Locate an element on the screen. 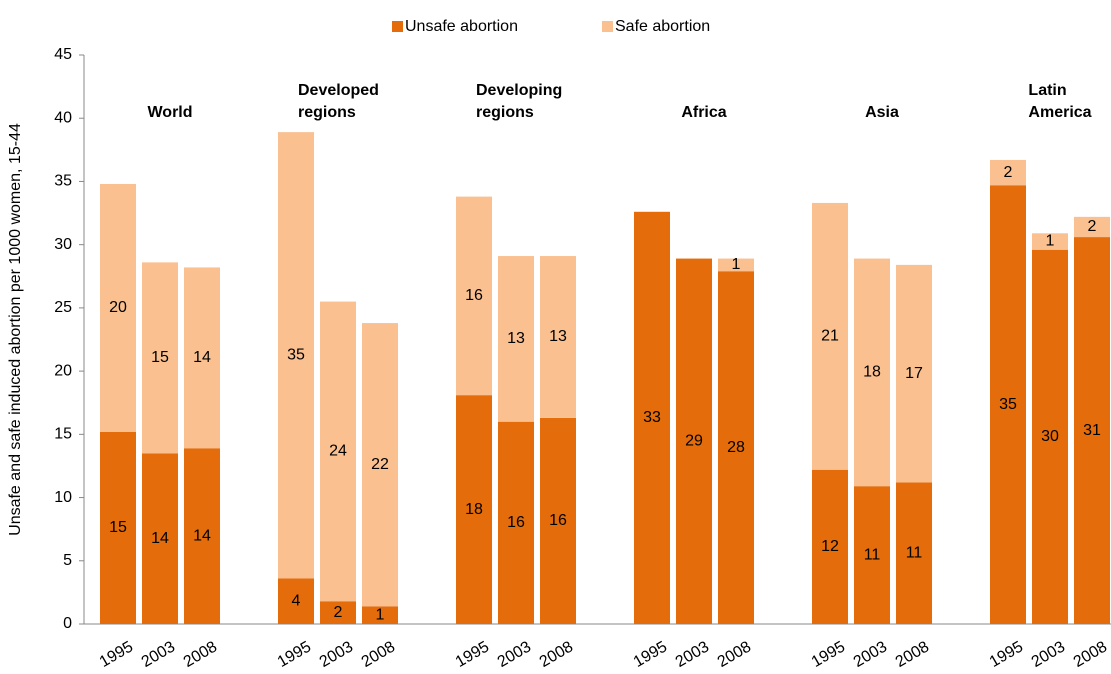 The height and width of the screenshot is (674, 1111). group-label: Asia is located at coordinates (882, 112).